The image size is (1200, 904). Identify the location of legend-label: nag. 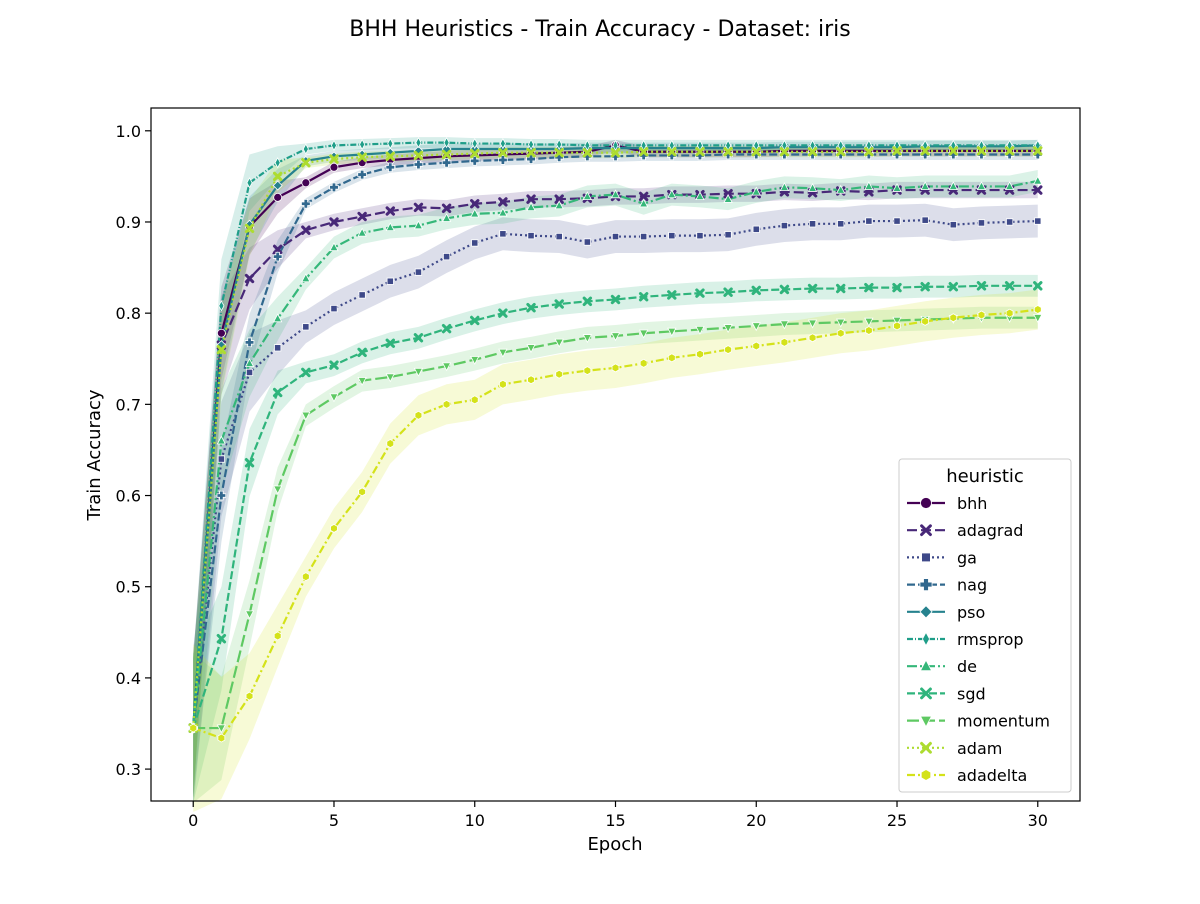
(972, 585).